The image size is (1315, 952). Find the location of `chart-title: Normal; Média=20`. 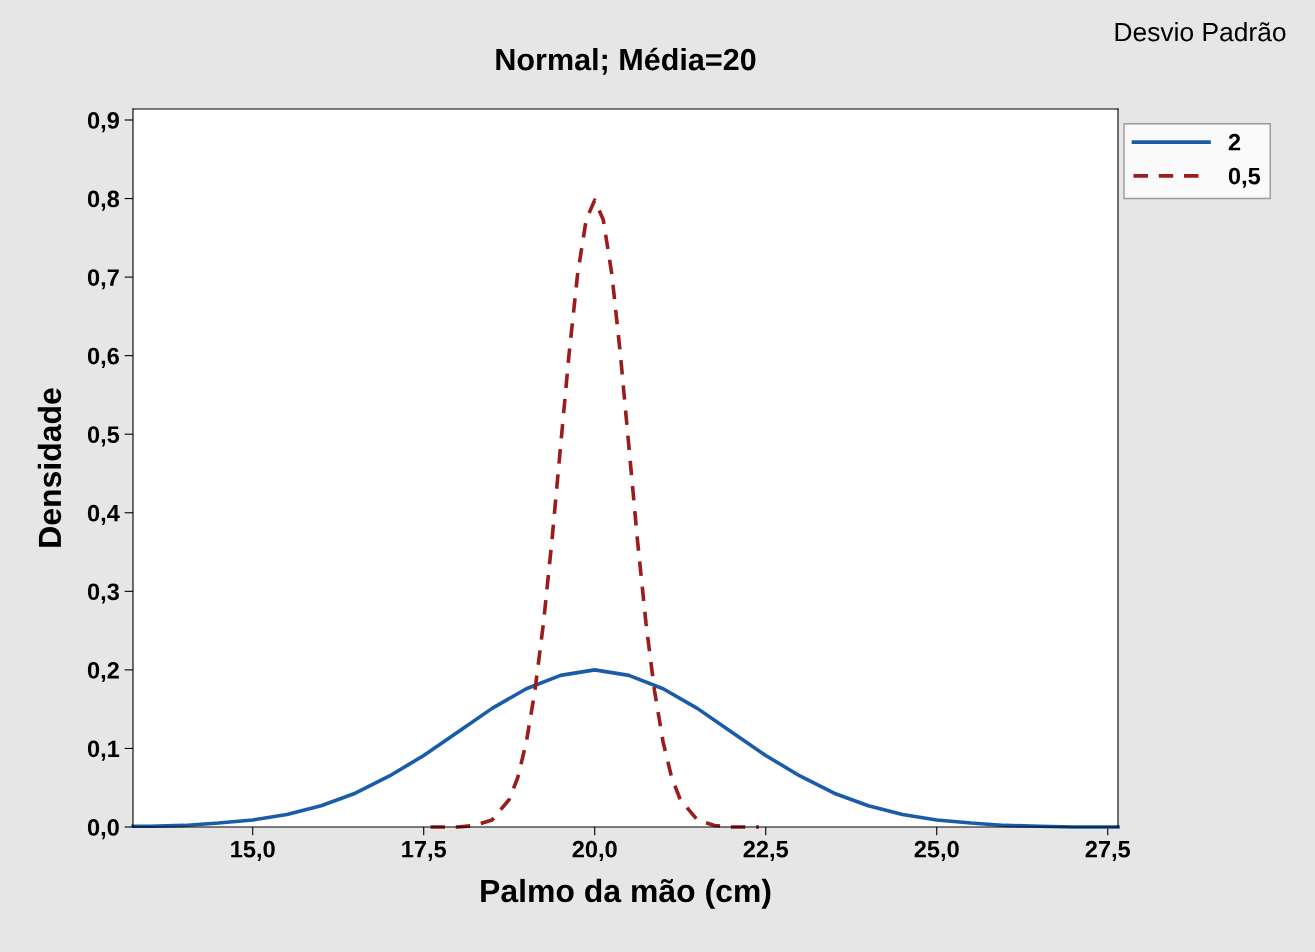

chart-title: Normal; Média=20 is located at coordinates (626, 61).